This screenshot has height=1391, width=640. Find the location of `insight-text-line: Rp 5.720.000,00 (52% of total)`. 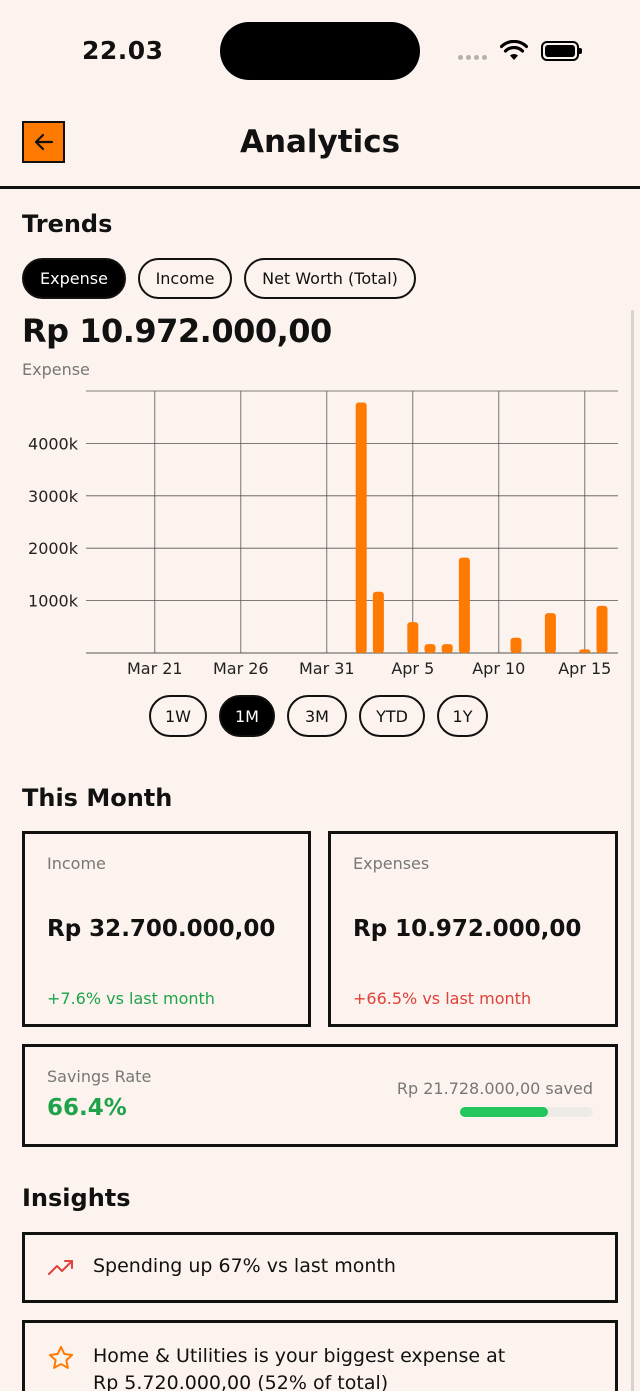

insight-text-line: Rp 5.720.000,00 (52% of total) is located at coordinates (241, 1381).